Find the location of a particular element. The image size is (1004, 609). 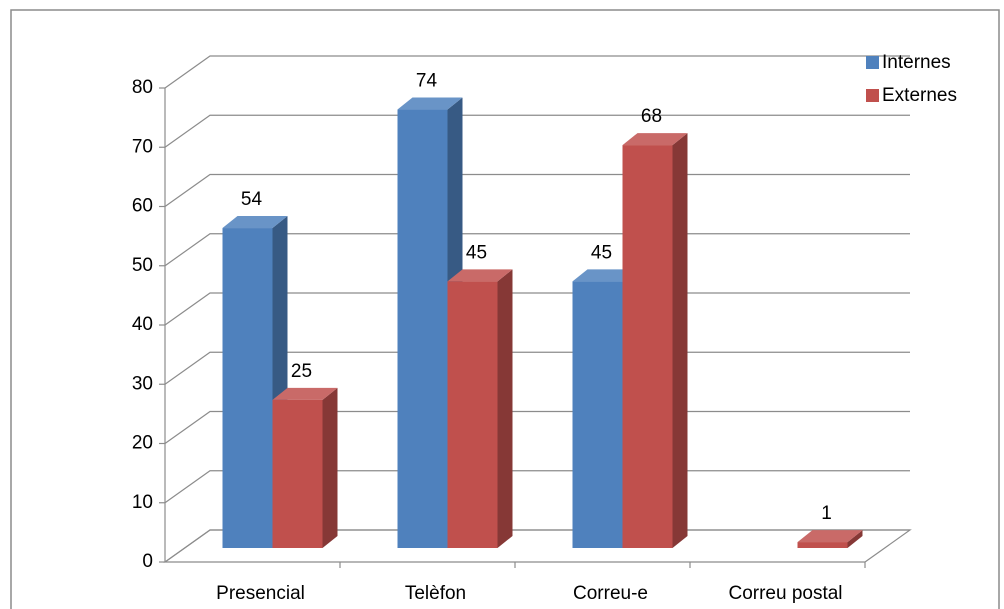

y-tick-label: 10 is located at coordinates (142, 502).